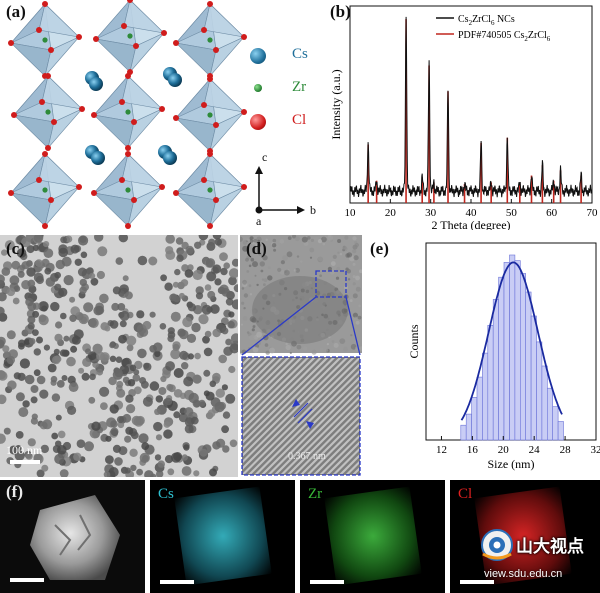  What do you see at coordinates (391, 213) in the screenshot?
I see `x-tick-label: 20` at bounding box center [391, 213].